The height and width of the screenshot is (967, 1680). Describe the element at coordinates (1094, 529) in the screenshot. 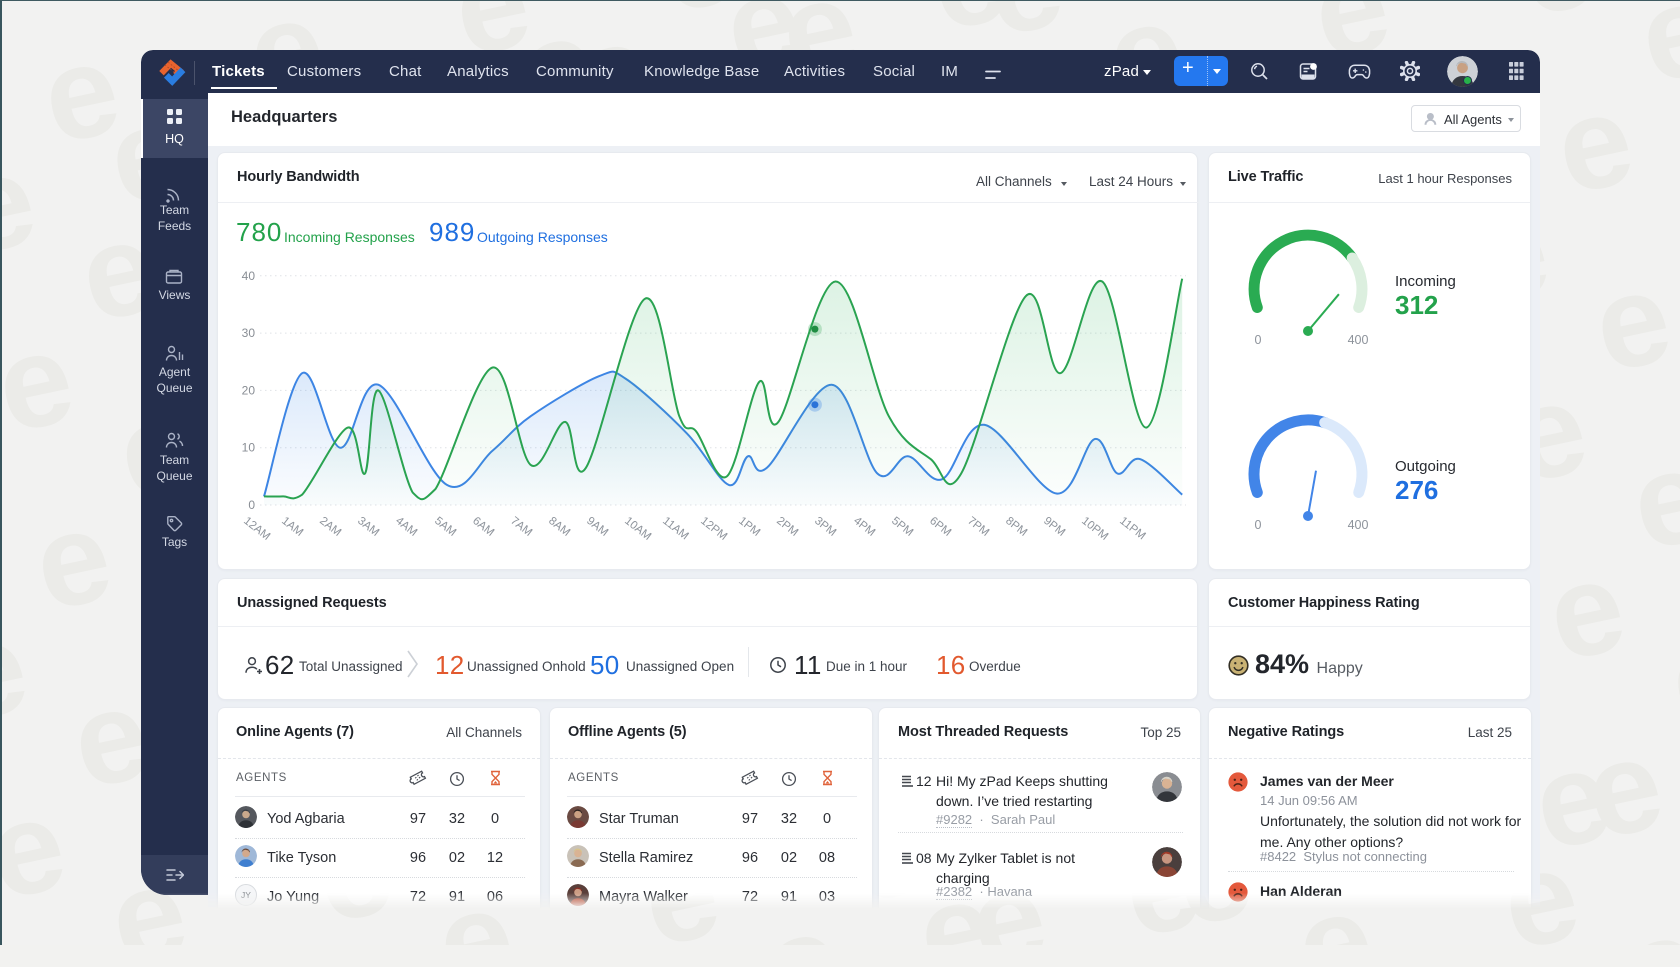

I see `svg-text: 10PM` at that location.